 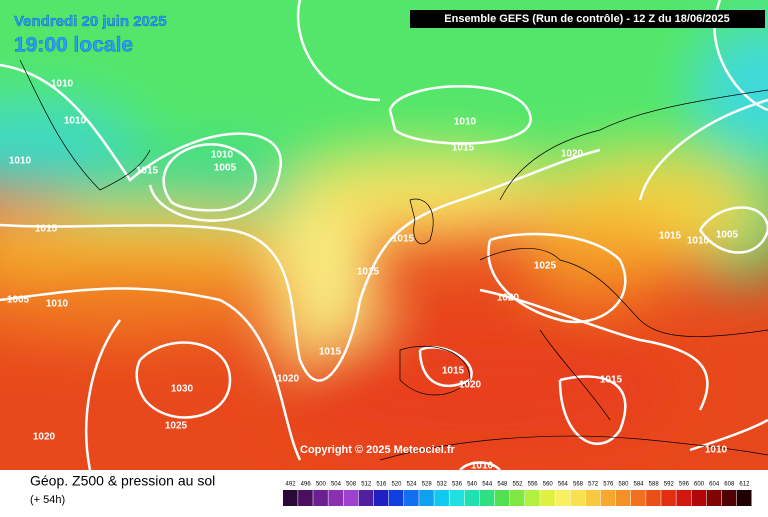 I want to click on scale-label: 596, so click(x=684, y=485).